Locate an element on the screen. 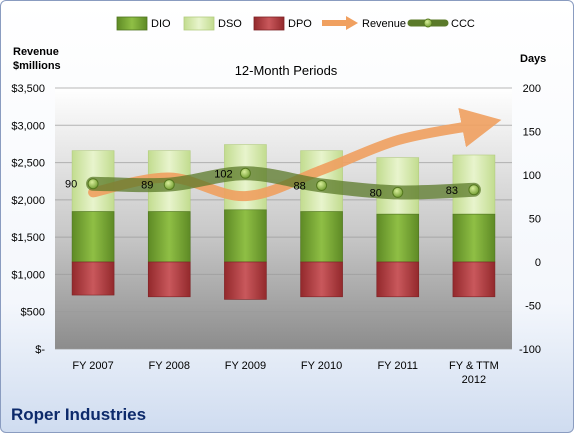  legend-swatch-dot is located at coordinates (428, 23).